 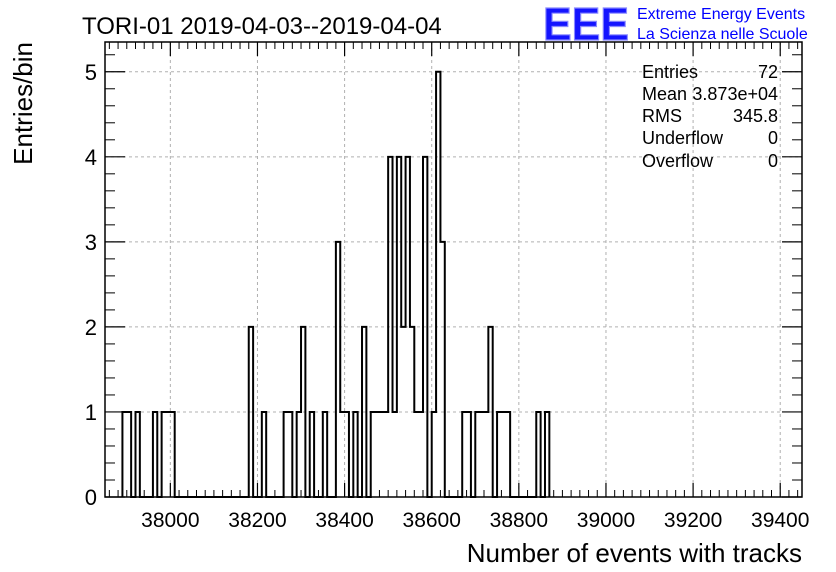 I want to click on stats-overflow-value: 0, so click(x=773, y=161).